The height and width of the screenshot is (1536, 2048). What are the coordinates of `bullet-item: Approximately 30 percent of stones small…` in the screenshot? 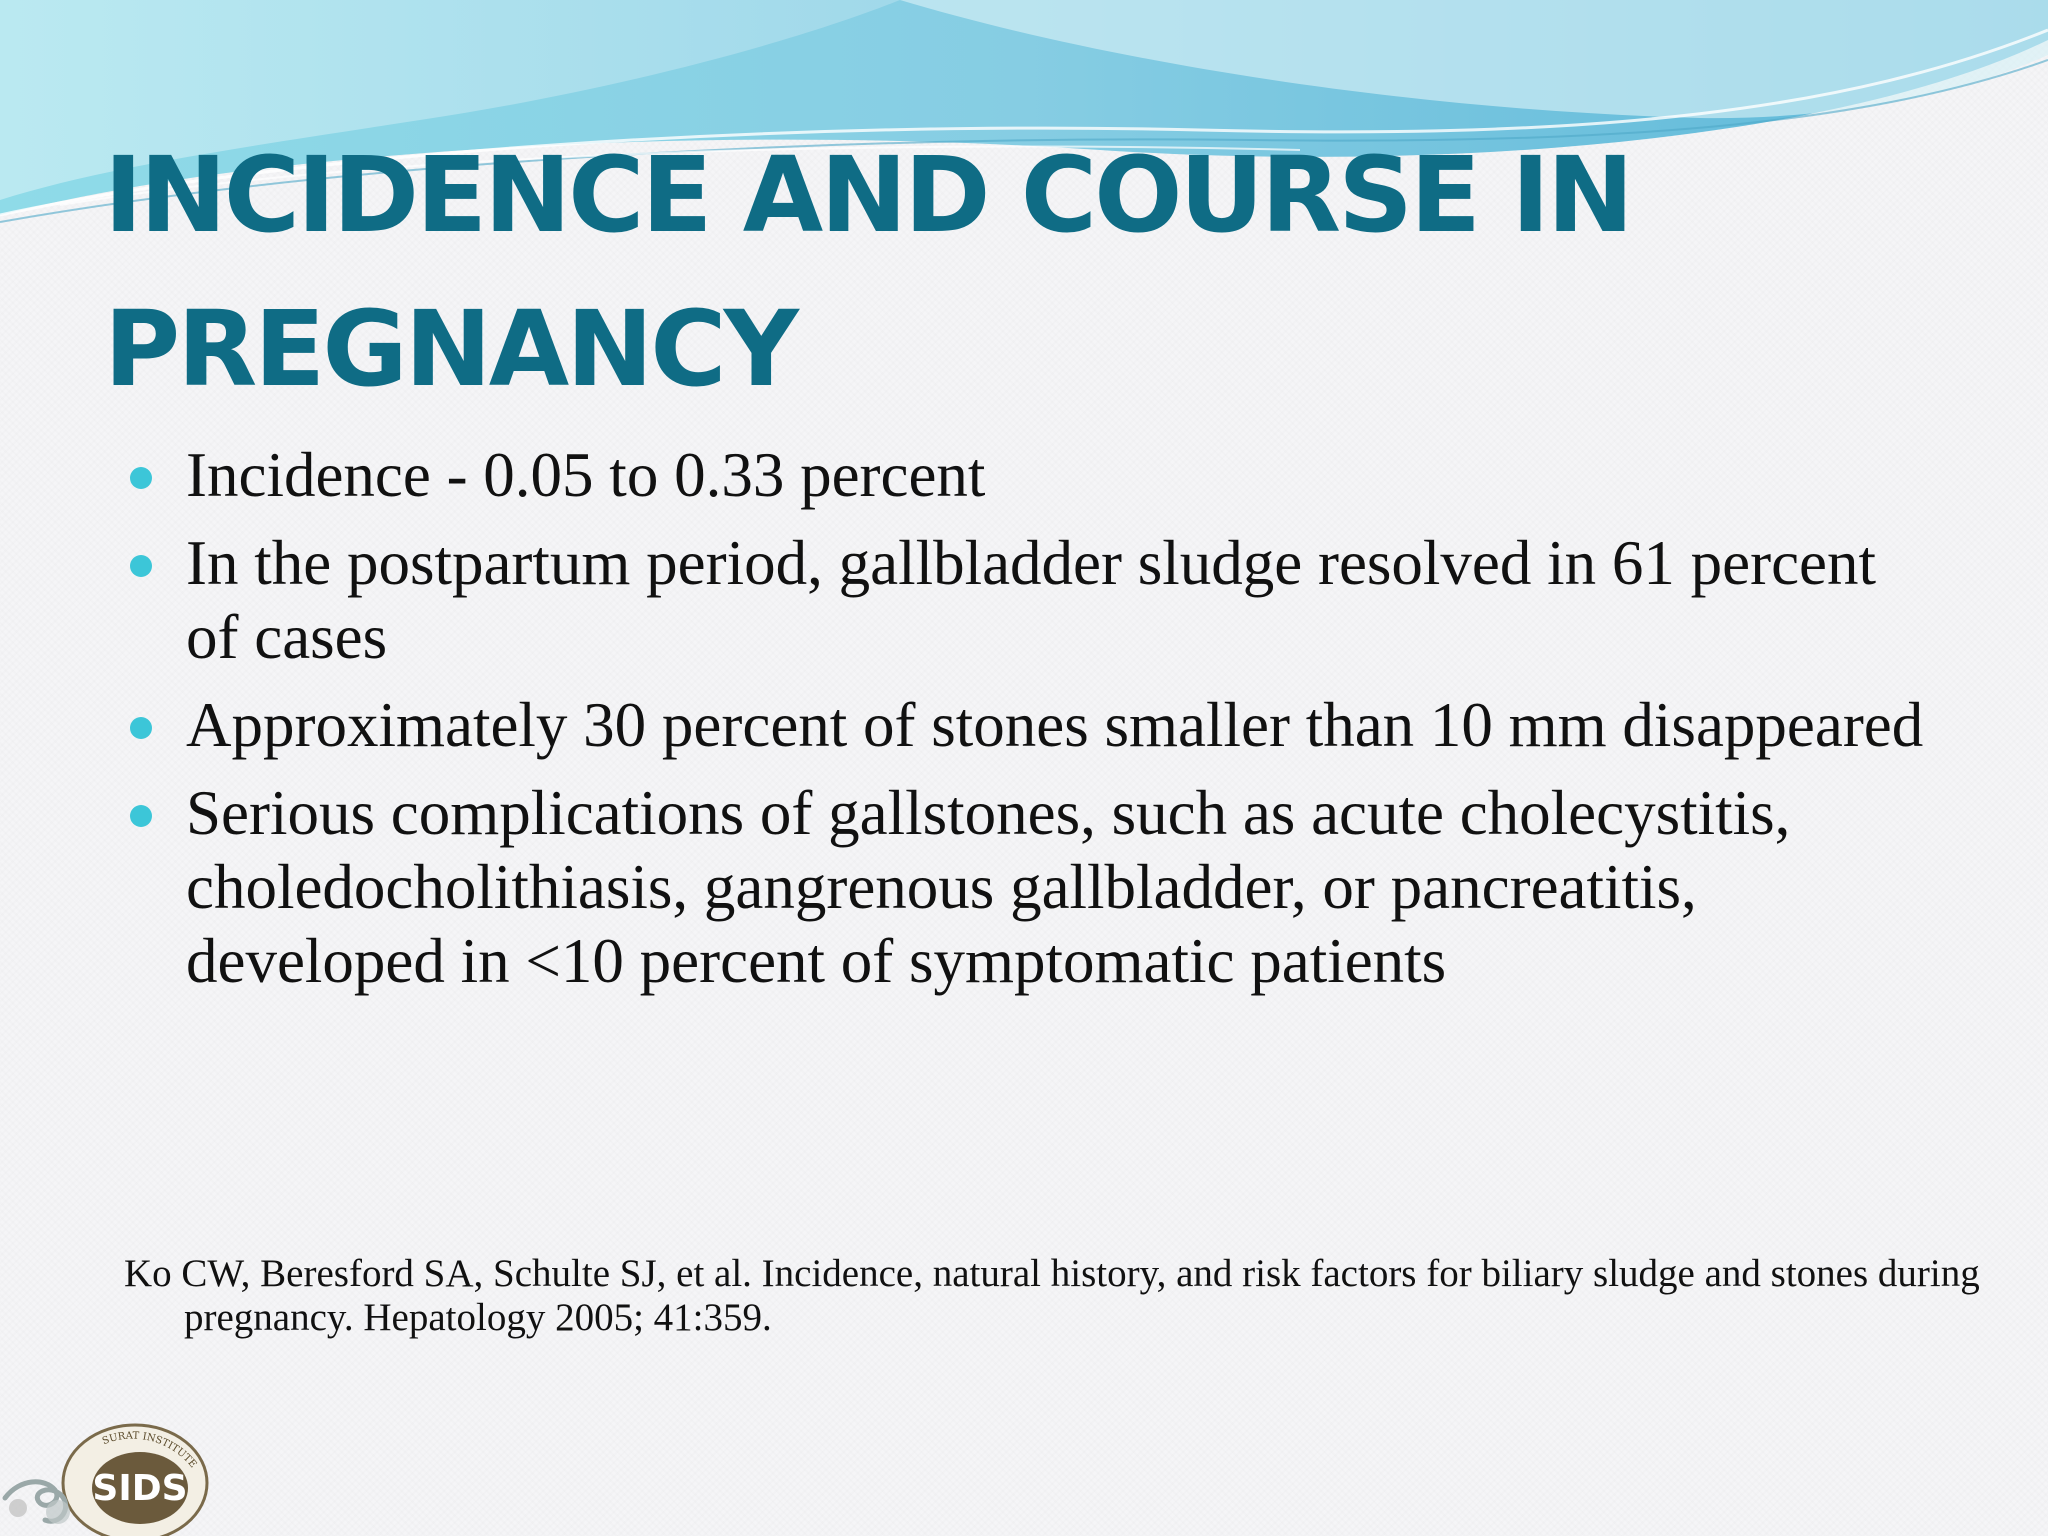 It's located at (1028, 725).